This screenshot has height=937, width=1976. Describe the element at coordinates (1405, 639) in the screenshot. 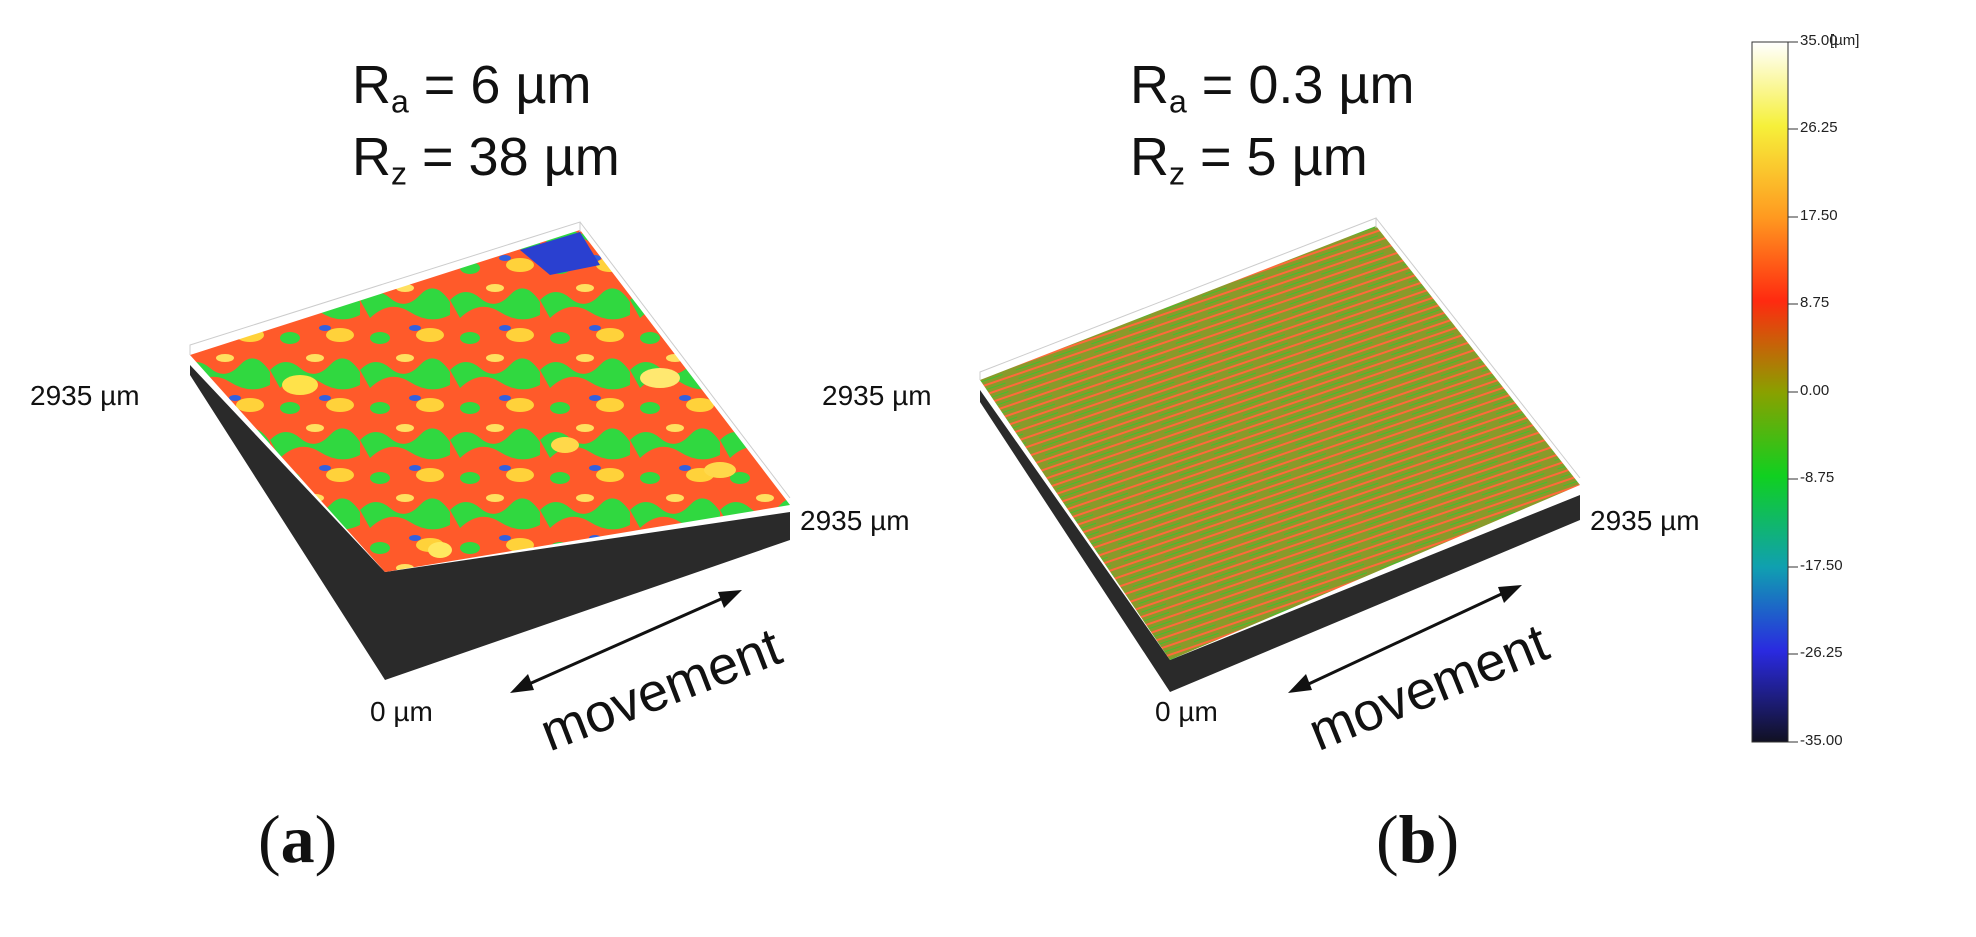

I see `movement-arrow-b` at that location.